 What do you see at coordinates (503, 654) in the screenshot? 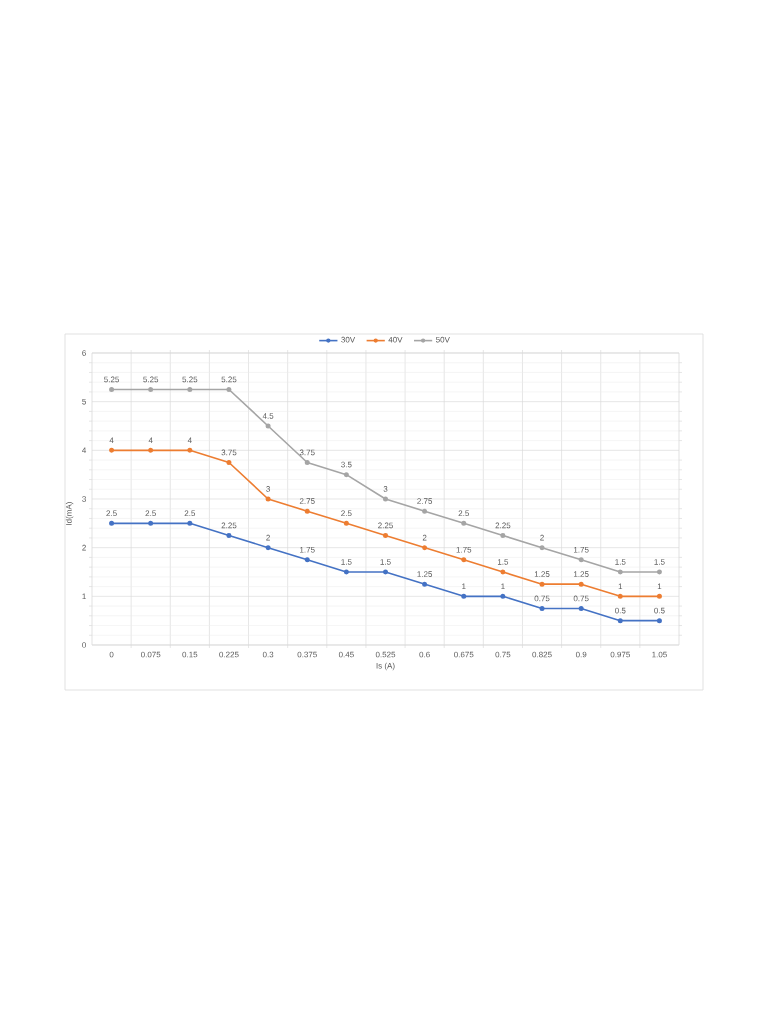
I see `x-tick-label: 0.75` at bounding box center [503, 654].